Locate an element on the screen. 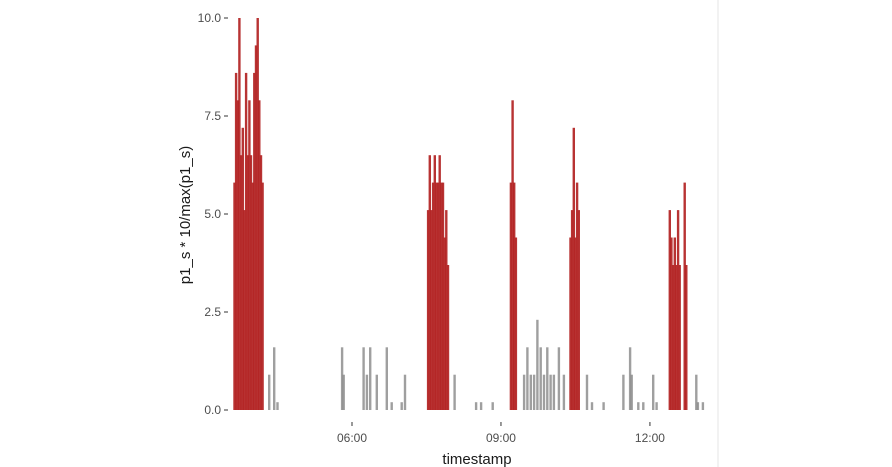  y-tick-label: 0.0 is located at coordinates (212, 410).